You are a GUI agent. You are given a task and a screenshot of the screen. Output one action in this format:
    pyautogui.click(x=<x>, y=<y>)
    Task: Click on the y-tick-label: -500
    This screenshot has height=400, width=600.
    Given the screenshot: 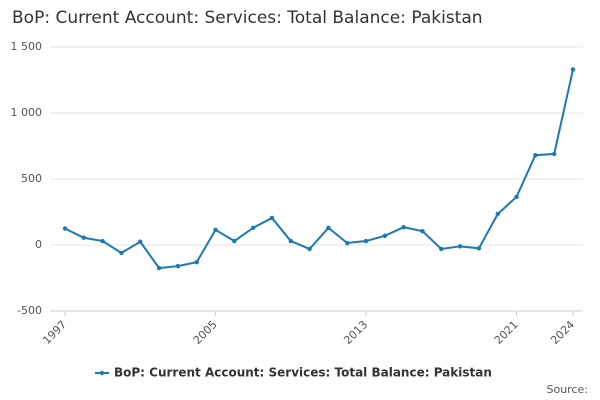 What is the action you would take?
    pyautogui.click(x=29, y=310)
    